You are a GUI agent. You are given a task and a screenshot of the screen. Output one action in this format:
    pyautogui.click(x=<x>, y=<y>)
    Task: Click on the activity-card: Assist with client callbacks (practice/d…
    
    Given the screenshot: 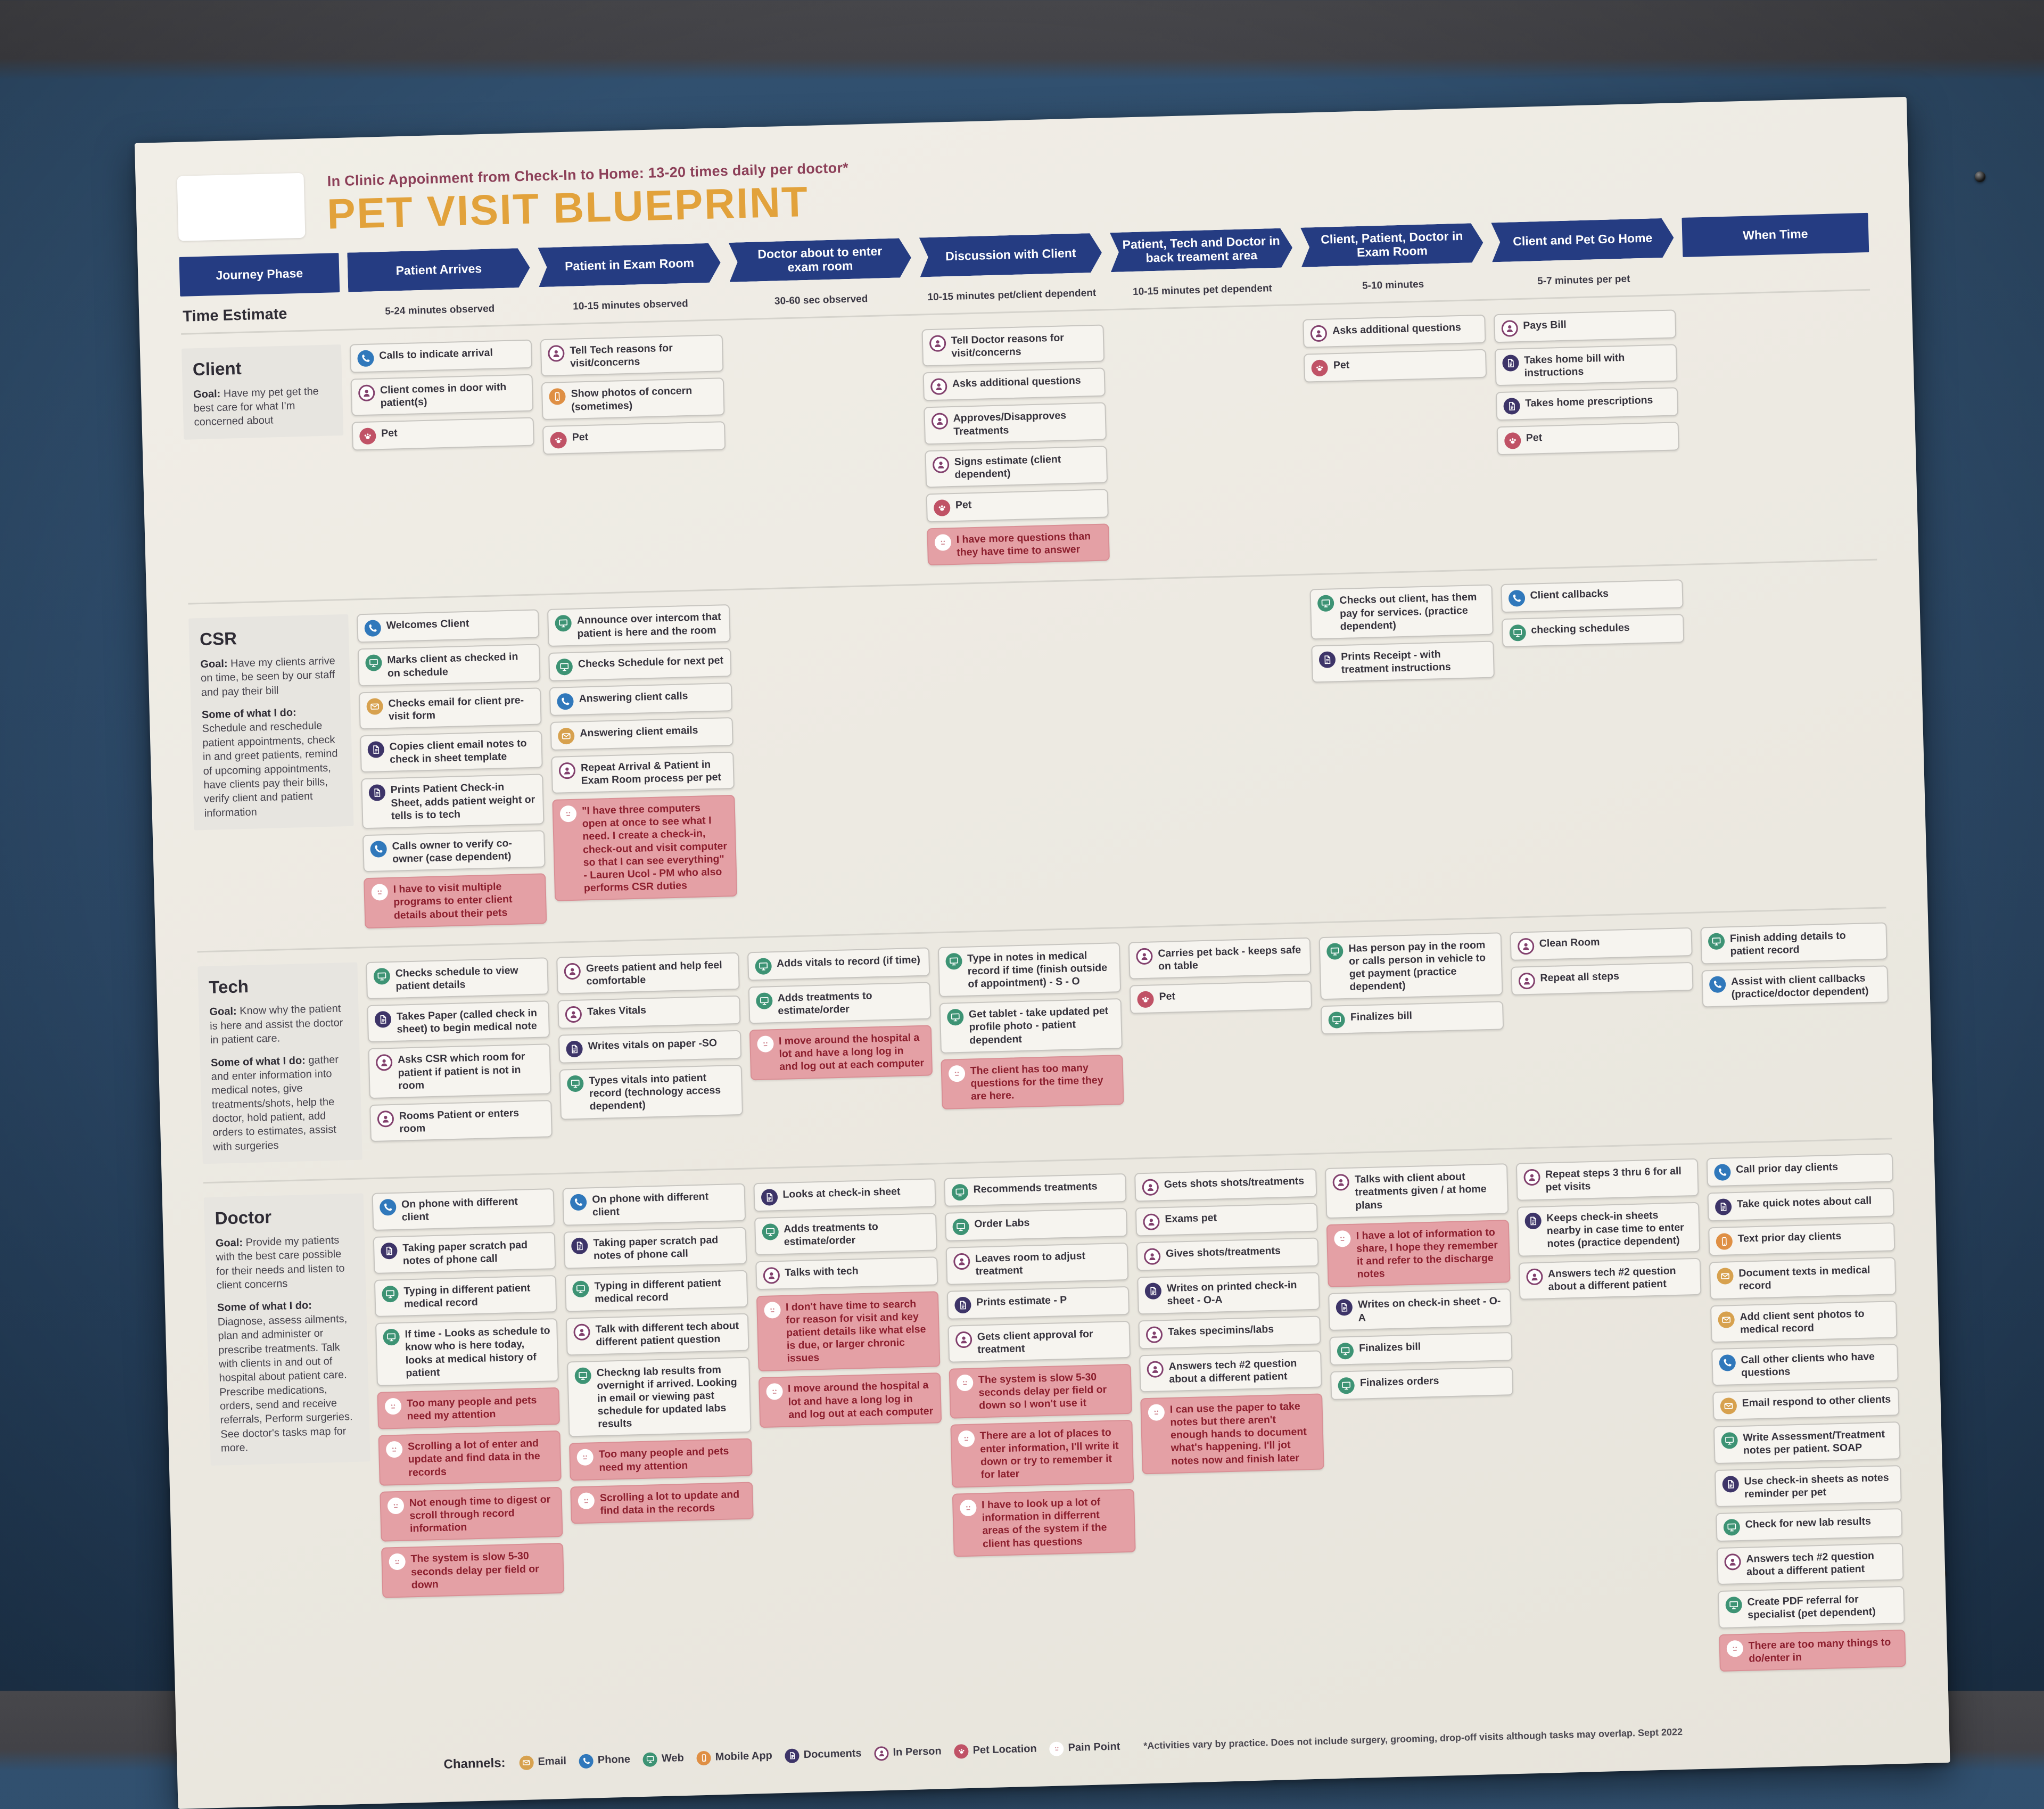 What is the action you would take?
    pyautogui.click(x=1795, y=987)
    